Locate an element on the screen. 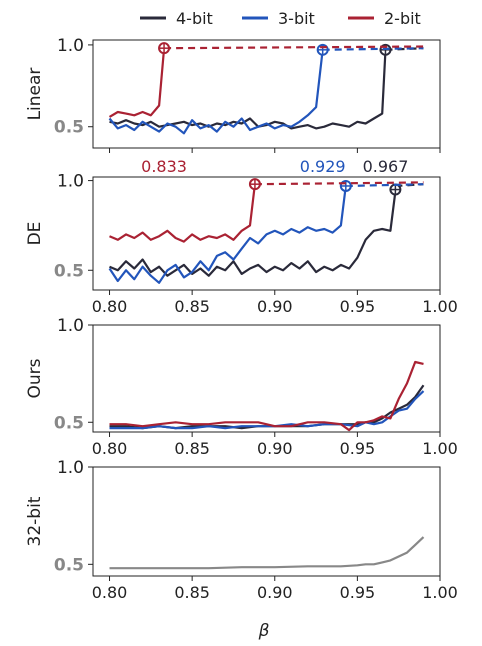  legend-label: 3-bit is located at coordinates (296, 18).